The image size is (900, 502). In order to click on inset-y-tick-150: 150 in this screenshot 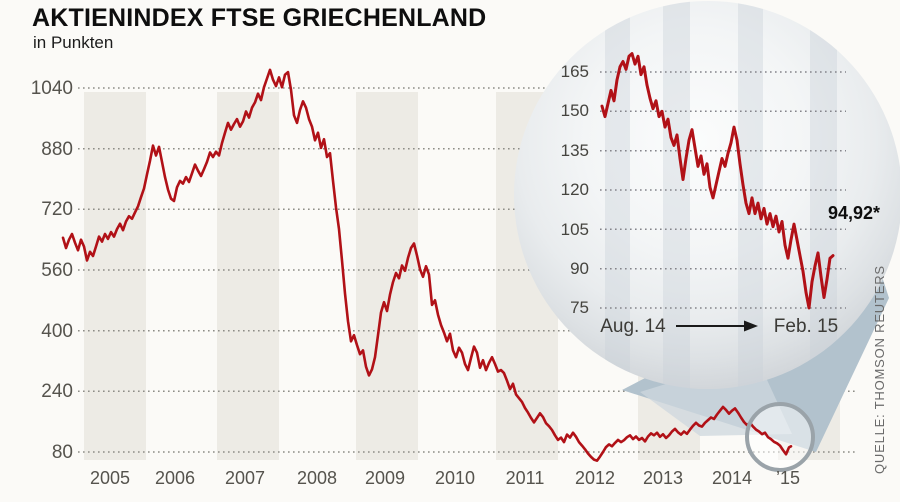, I will do `click(574, 110)`.